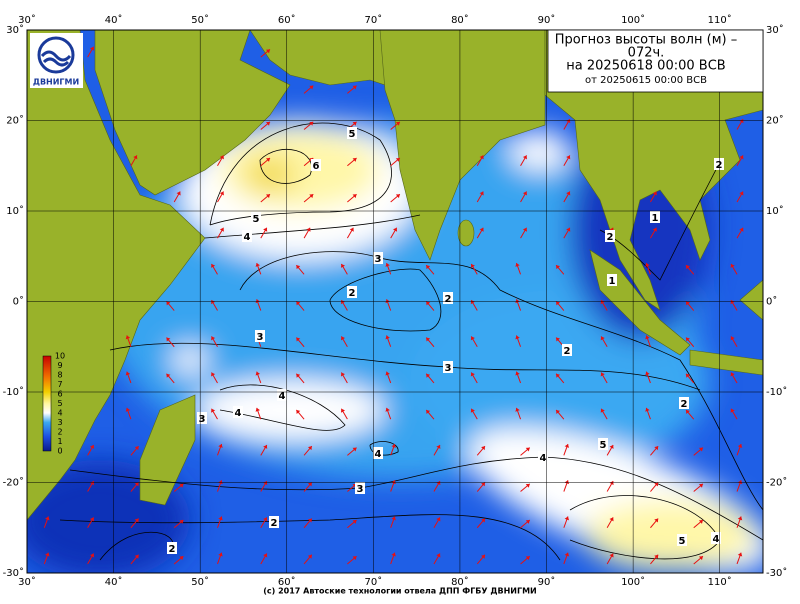 The image size is (800, 604). I want to click on contour-label: 5, so click(682, 541).